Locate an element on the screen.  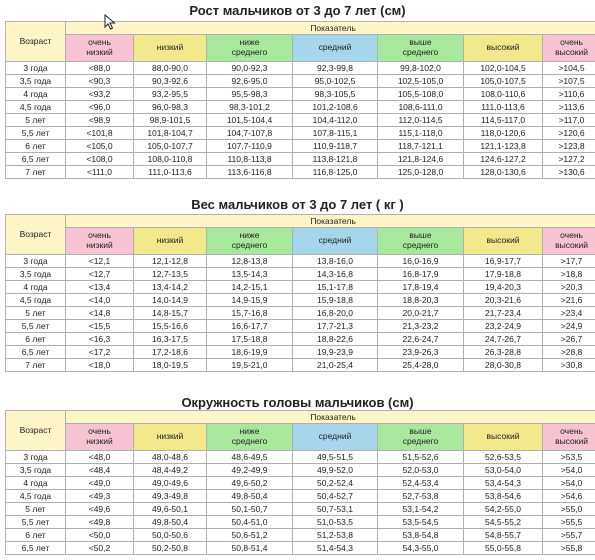
category-header: очень низкий is located at coordinates (99, 437).